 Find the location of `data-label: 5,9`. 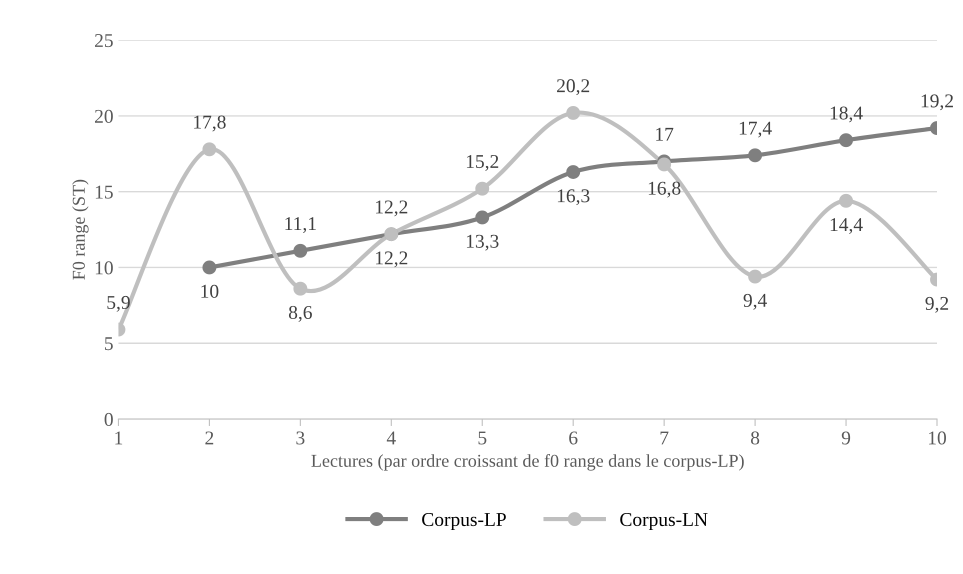

data-label: 5,9 is located at coordinates (118, 304).